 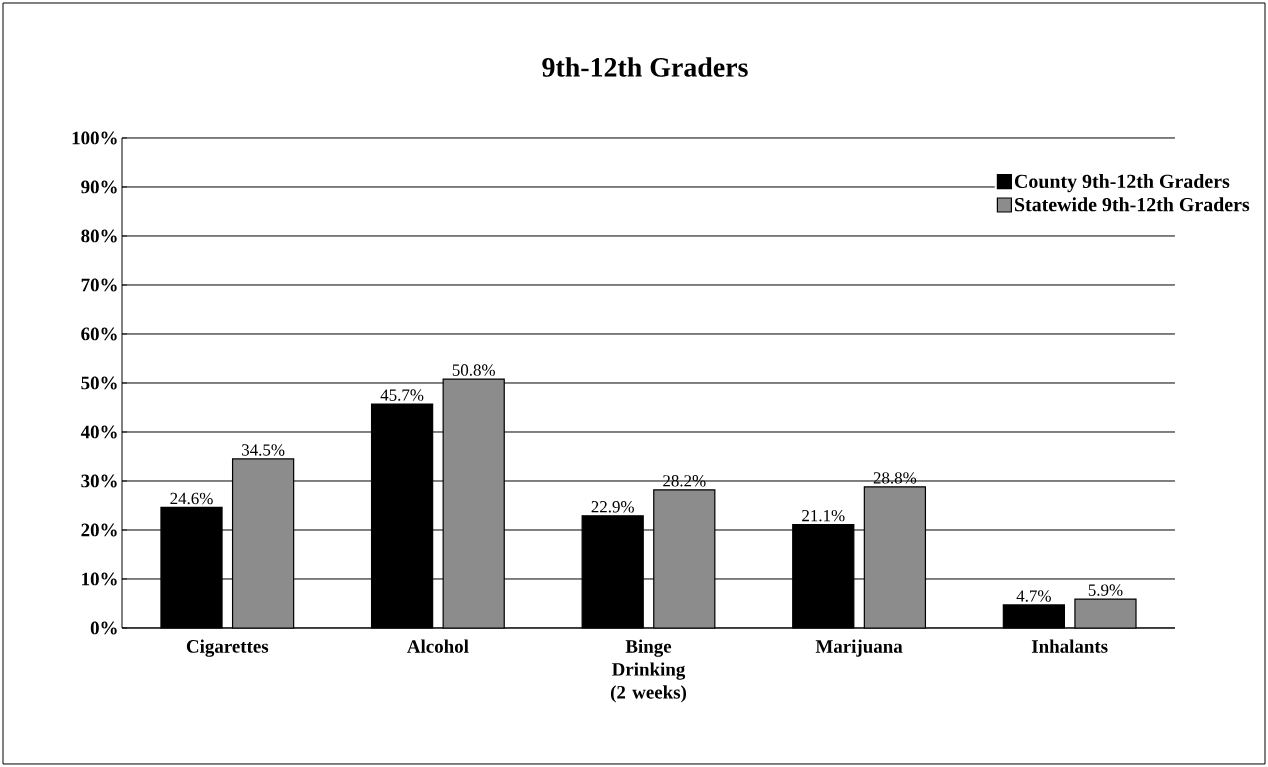 What do you see at coordinates (99, 481) in the screenshot?
I see `y-tick-label: 30%` at bounding box center [99, 481].